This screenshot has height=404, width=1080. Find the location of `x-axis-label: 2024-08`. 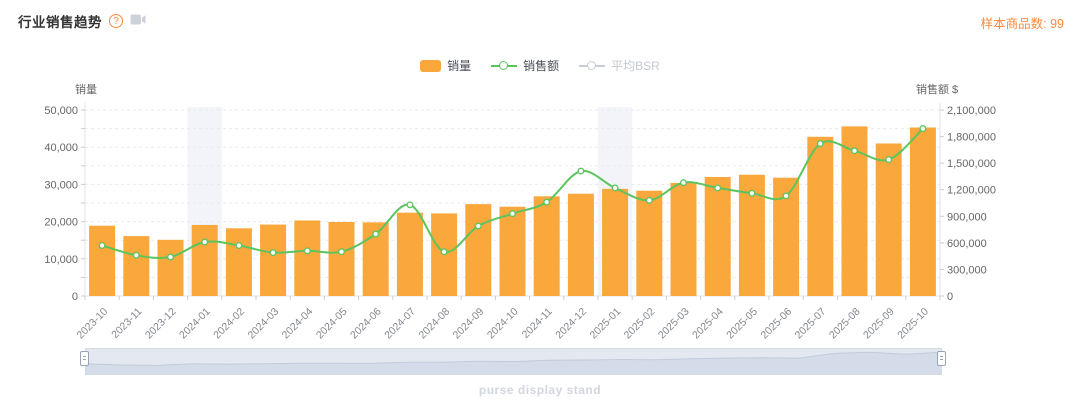

x-axis-label: 2024-08 is located at coordinates (434, 324).